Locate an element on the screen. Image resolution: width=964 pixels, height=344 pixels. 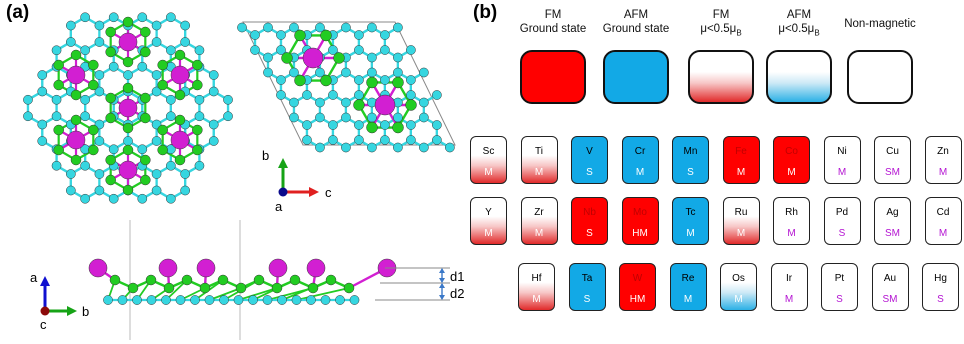
element-symbol: Zn is located at coordinates (943, 151).